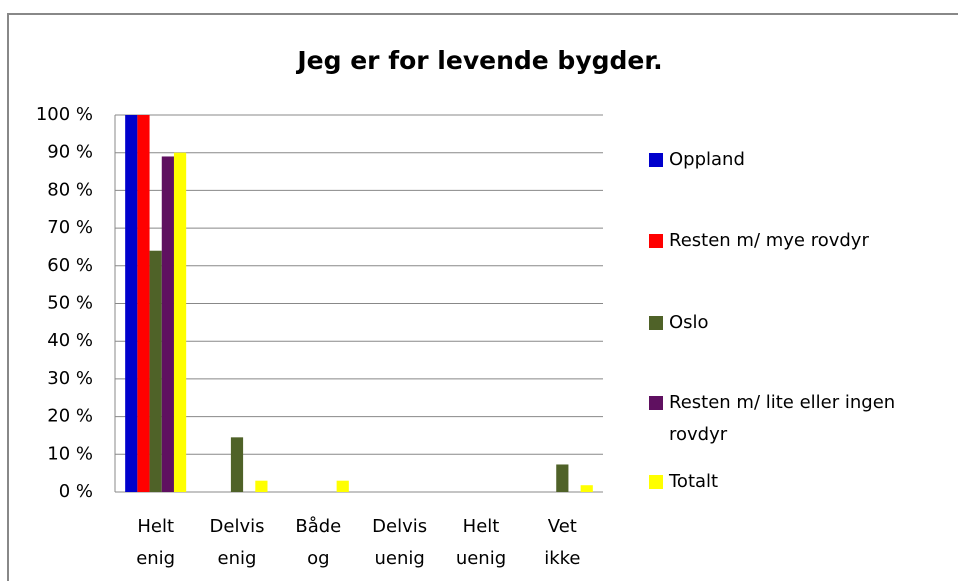 The width and height of the screenshot is (958, 581). Describe the element at coordinates (155, 542) in the screenshot. I see `x-tick-label: Helt enig` at that location.